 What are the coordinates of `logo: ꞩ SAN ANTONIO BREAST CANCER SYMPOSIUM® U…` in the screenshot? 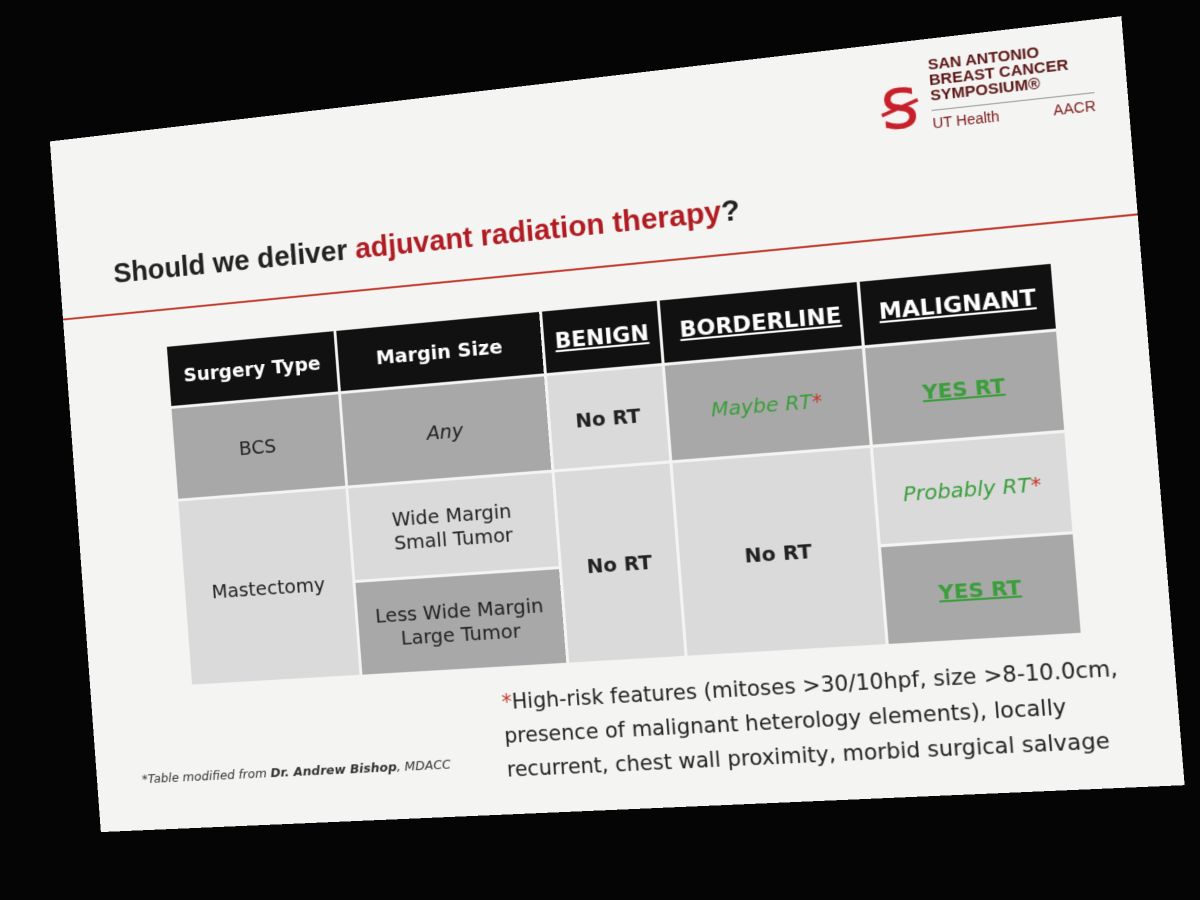 It's located at (987, 92).